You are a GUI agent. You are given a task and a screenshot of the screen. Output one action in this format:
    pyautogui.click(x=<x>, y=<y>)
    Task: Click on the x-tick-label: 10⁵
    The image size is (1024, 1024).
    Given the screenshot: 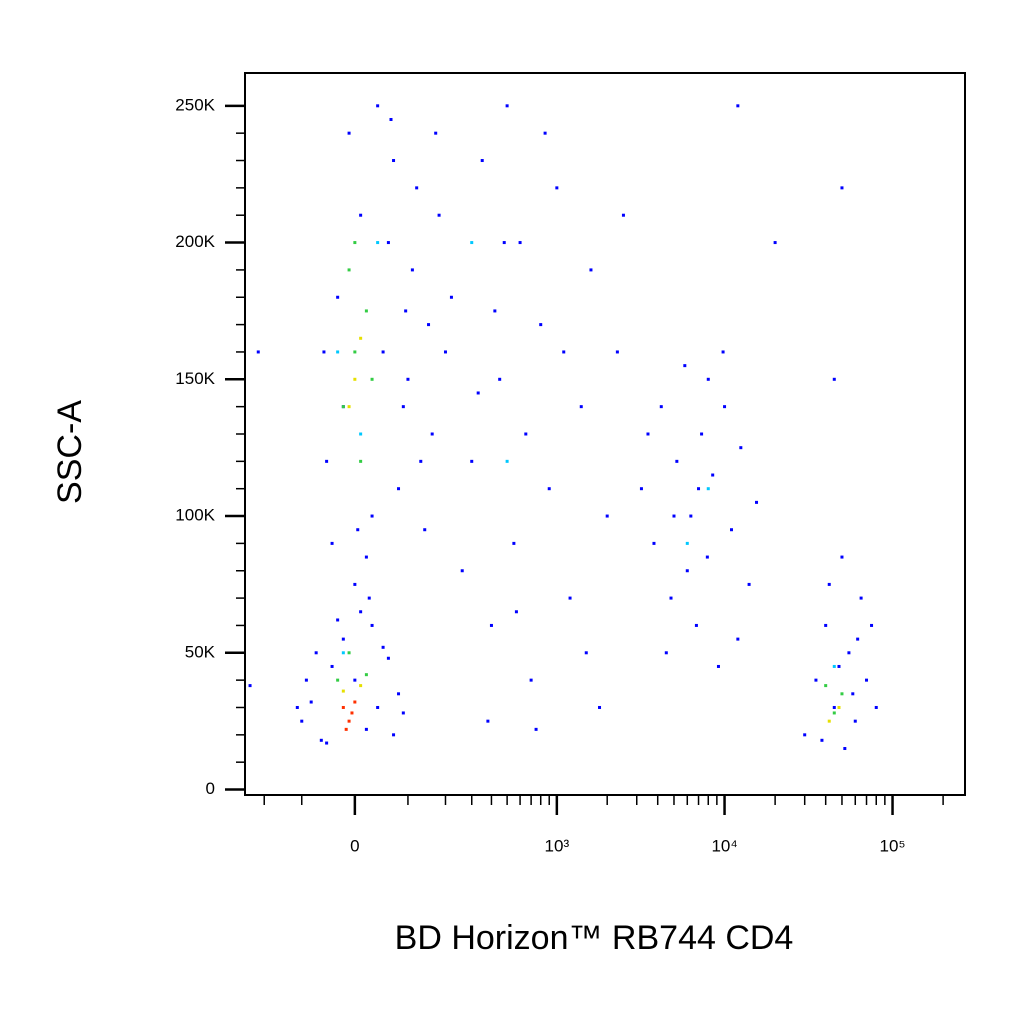 What is the action you would take?
    pyautogui.click(x=893, y=845)
    